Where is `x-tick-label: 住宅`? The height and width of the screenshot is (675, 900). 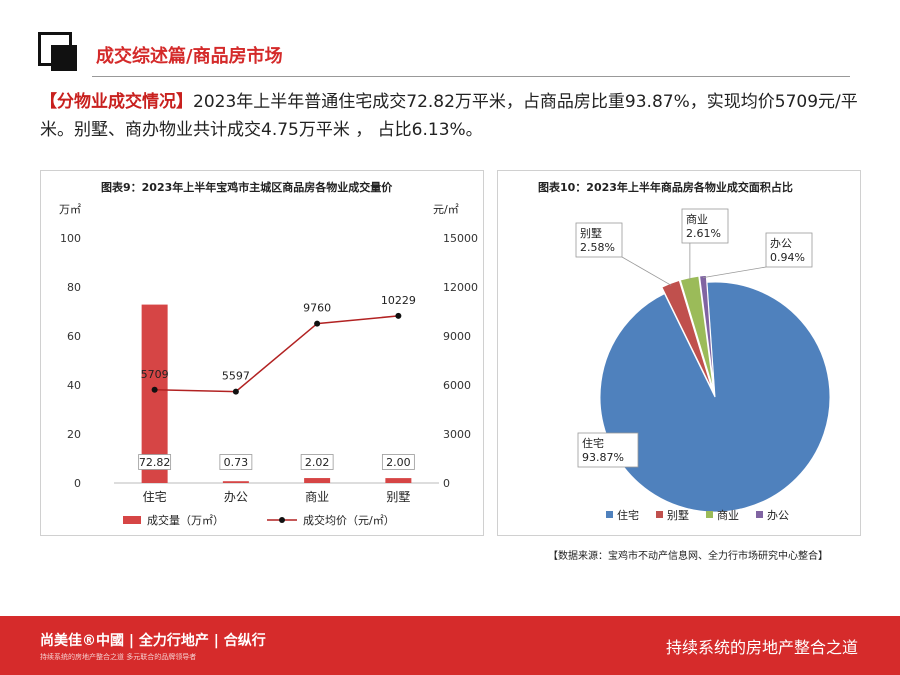 x-tick-label: 住宅 is located at coordinates (155, 496).